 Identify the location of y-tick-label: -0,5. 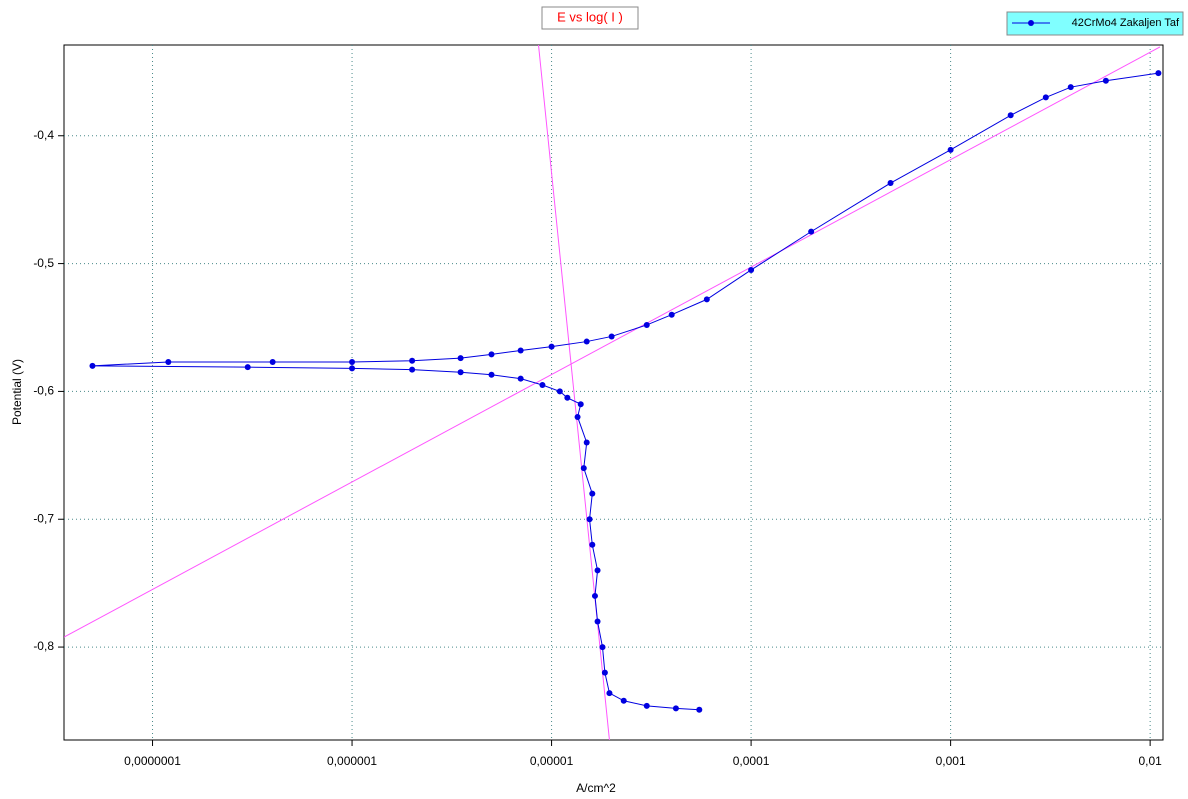
(43, 263).